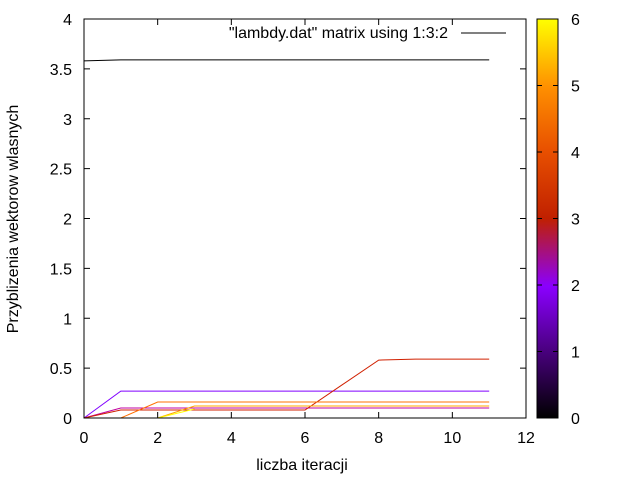  I want to click on y-tick-label: 3, so click(67, 120).